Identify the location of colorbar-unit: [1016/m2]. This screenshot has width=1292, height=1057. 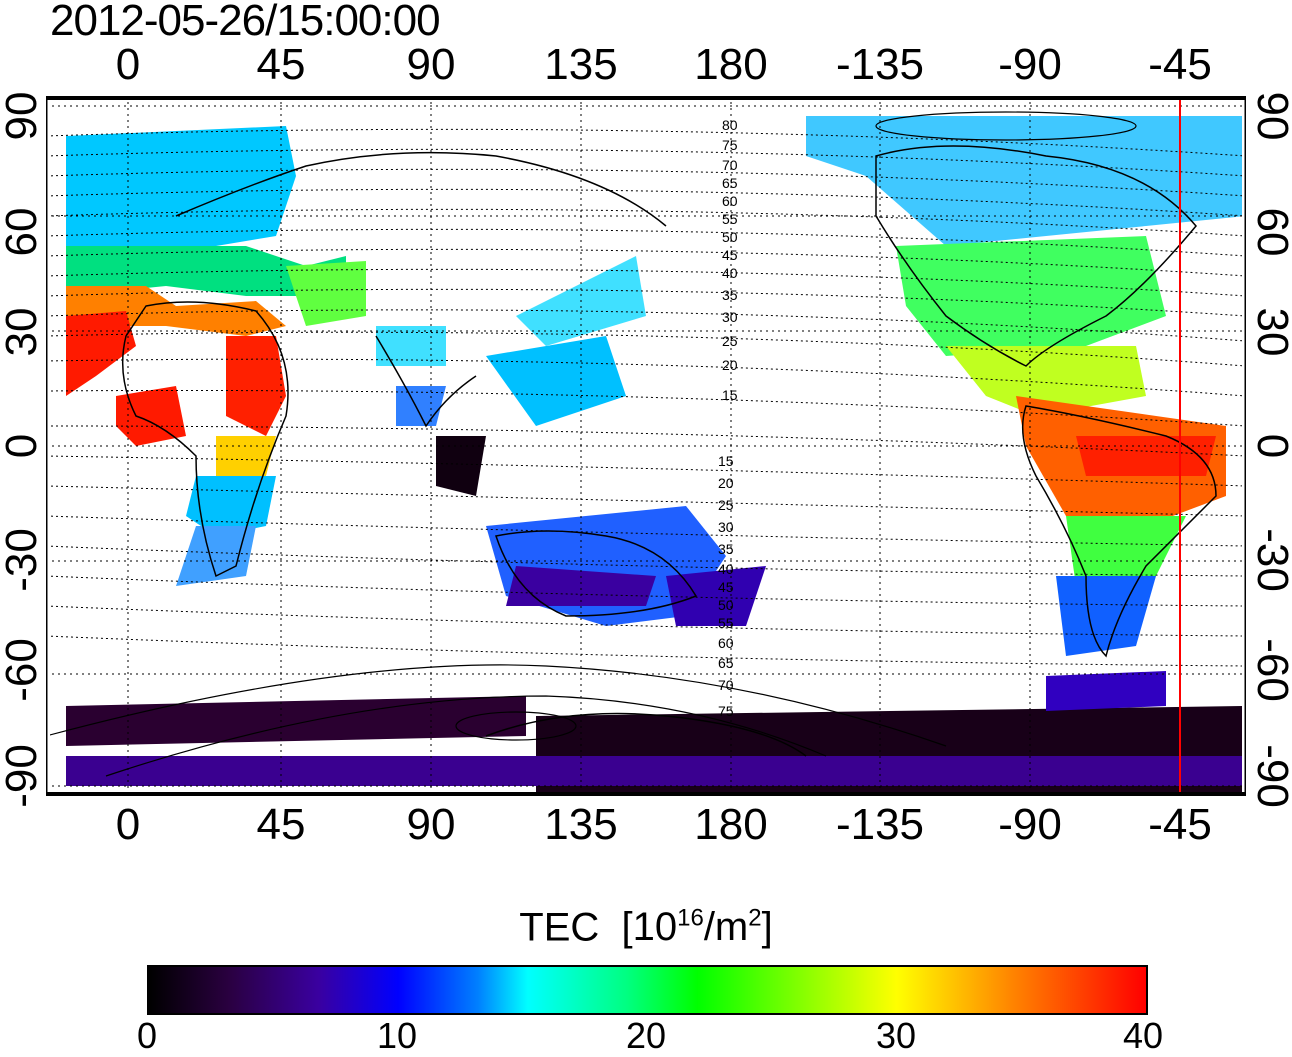
(697, 927).